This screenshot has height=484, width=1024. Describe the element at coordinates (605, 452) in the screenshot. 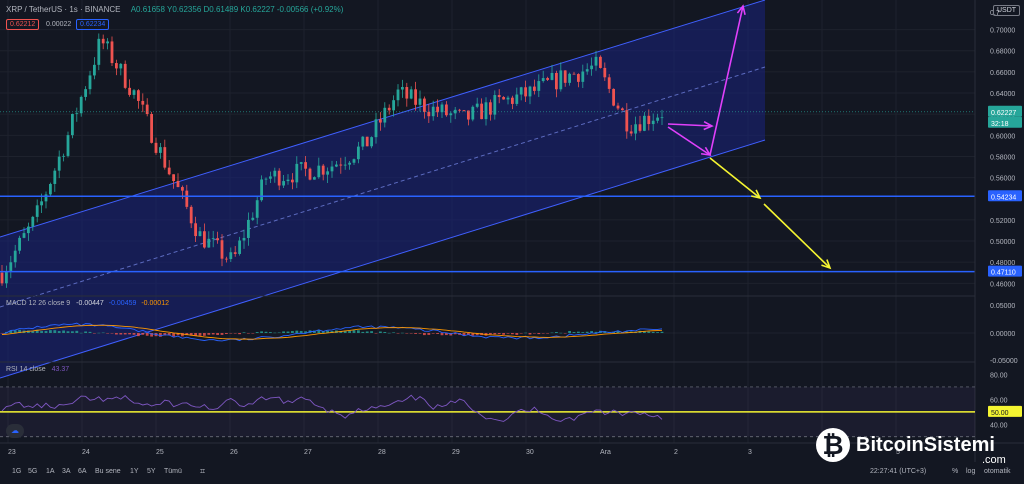

I see `time-tick-8: Ara` at that location.